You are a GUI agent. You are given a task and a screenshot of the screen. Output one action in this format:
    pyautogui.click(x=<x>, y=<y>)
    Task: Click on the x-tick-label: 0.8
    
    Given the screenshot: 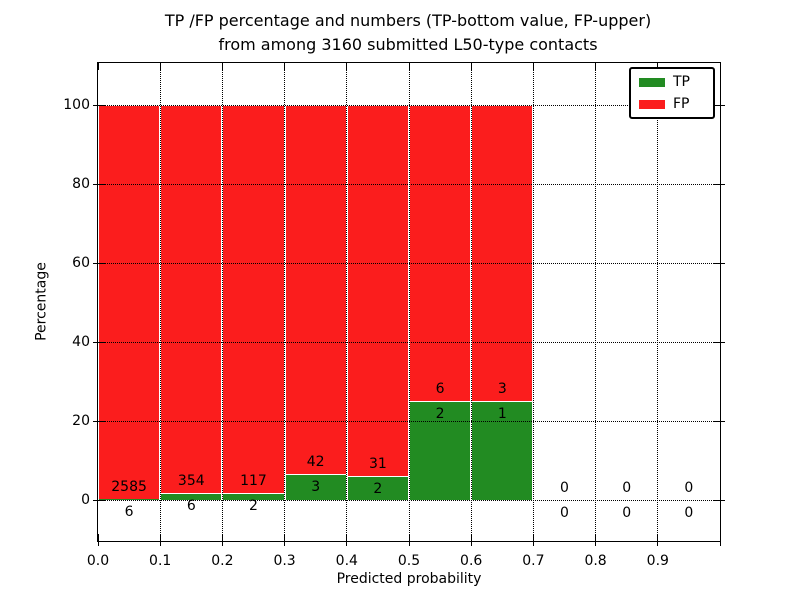 What is the action you would take?
    pyautogui.click(x=595, y=561)
    